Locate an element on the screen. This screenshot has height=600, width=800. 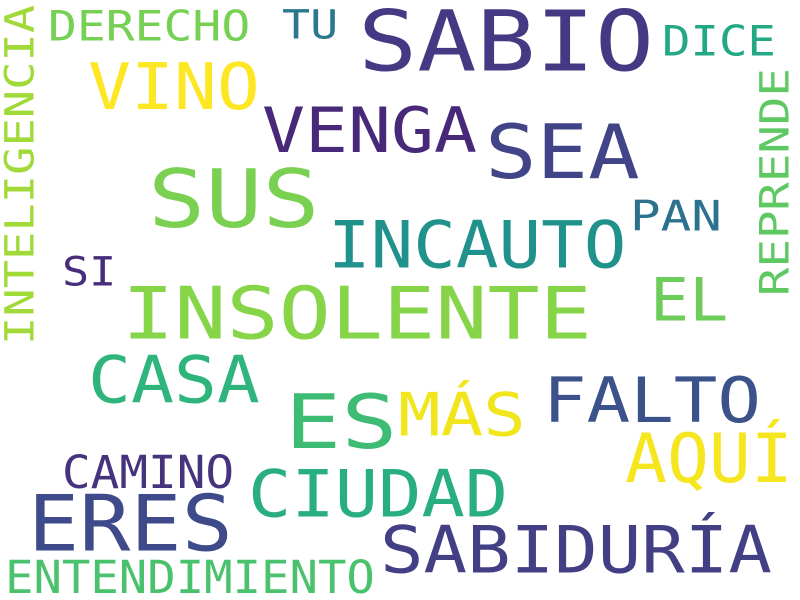
word-vino: VINO is located at coordinates (174, 87).